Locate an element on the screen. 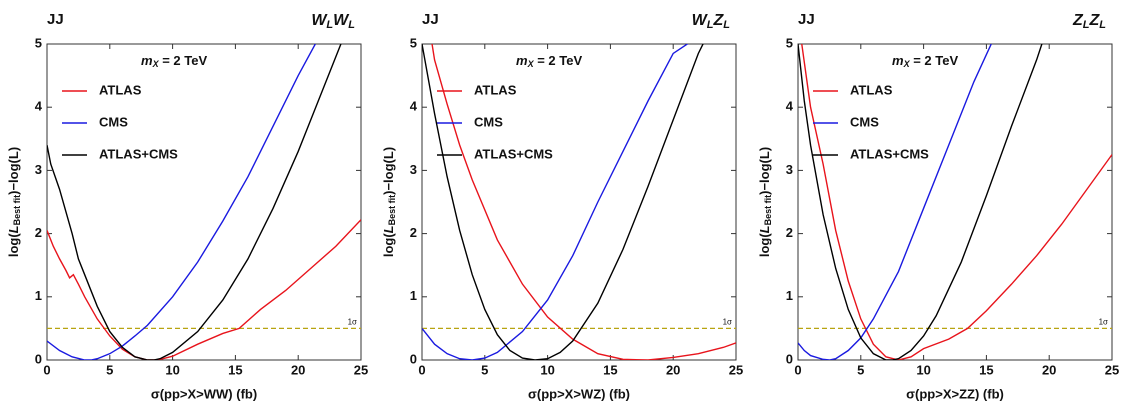 This screenshot has height=408, width=1123. x-axis-label: σ(pp>X>WZ) (fb) is located at coordinates (579, 393).